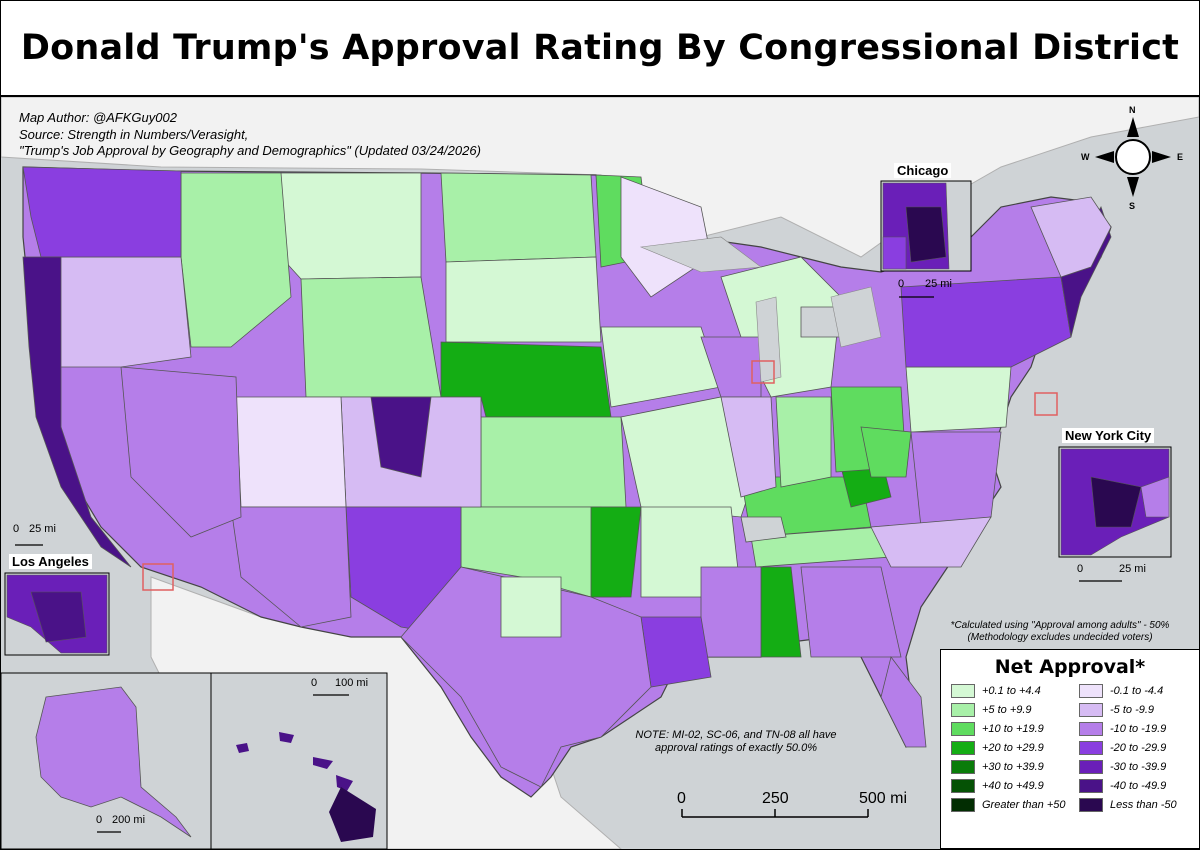  Describe the element at coordinates (958, 399) in the screenshot. I see `pennsylvania-region` at that location.